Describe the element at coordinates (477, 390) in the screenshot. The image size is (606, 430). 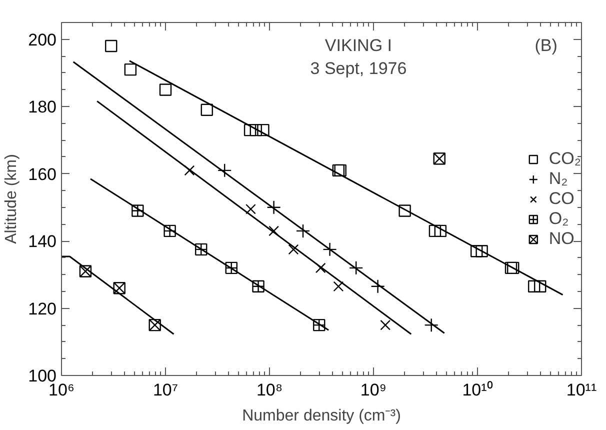
I see `x-tick-label: 10¹⁰` at that location.